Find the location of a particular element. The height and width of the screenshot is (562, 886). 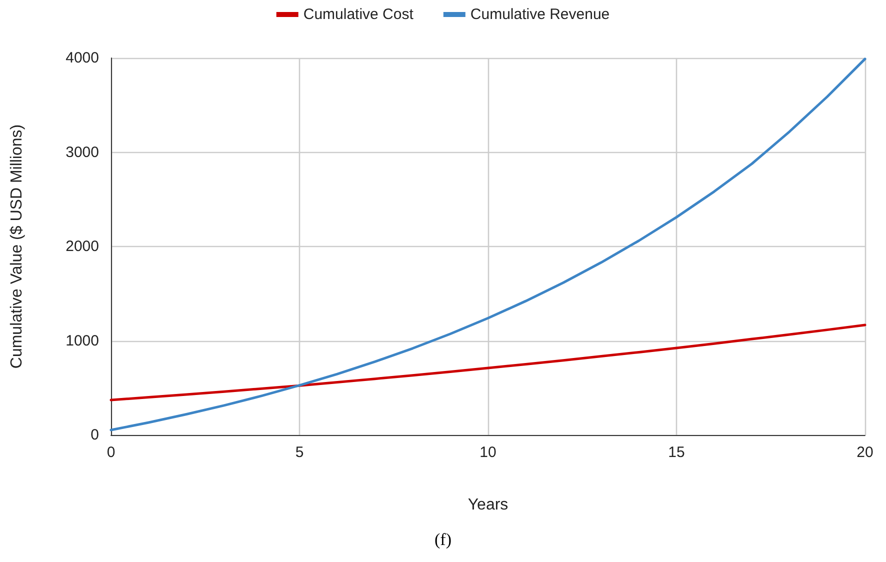

x-tick-label: 20 is located at coordinates (865, 452).